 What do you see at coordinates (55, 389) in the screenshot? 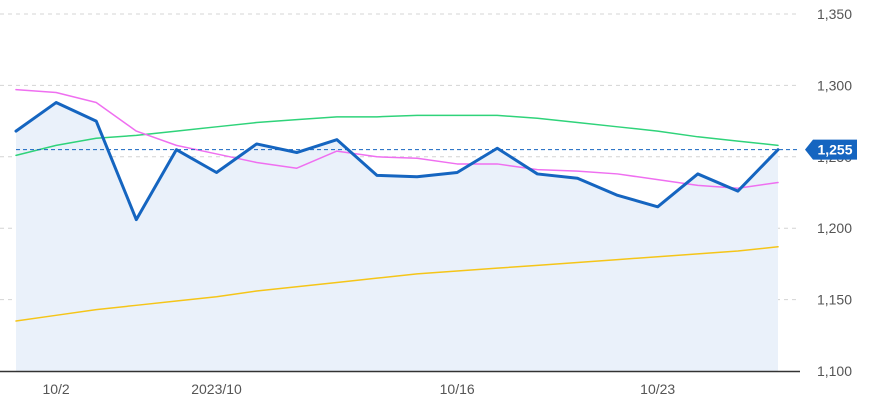
I see `x-tick-label: 10/2` at bounding box center [55, 389].